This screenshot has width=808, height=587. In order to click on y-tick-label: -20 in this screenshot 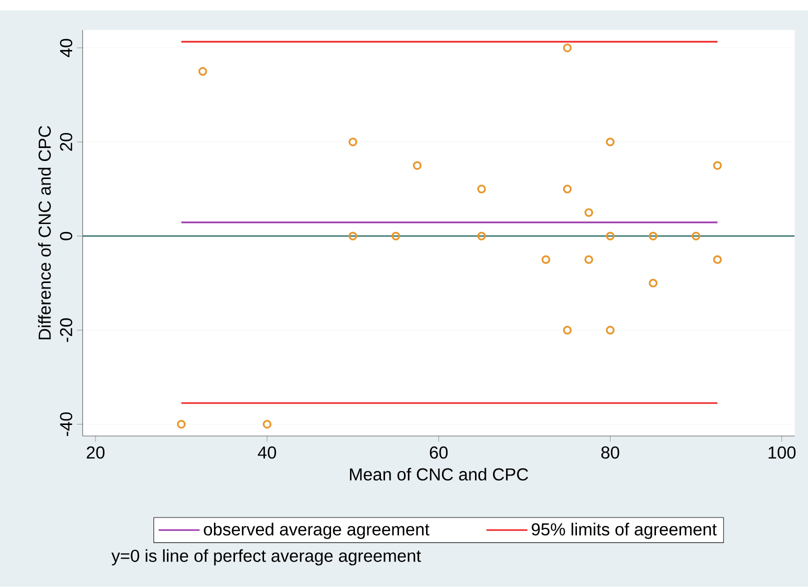, I will do `click(66, 330)`.